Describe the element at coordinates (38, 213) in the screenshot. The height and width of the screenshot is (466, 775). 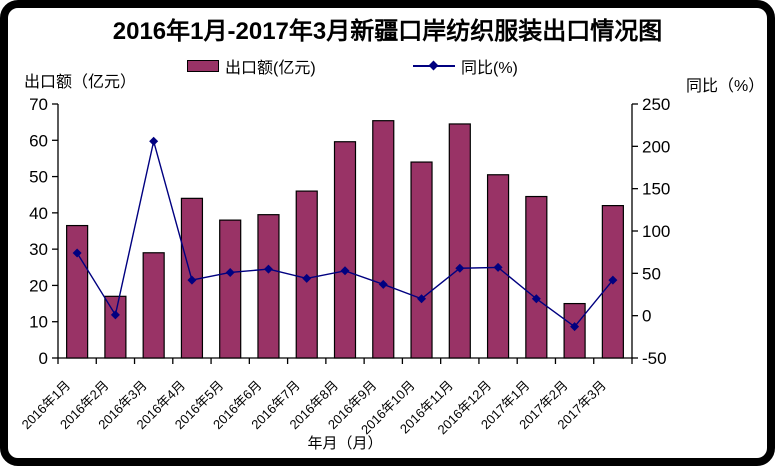
I see `left-tick-label: 40` at that location.